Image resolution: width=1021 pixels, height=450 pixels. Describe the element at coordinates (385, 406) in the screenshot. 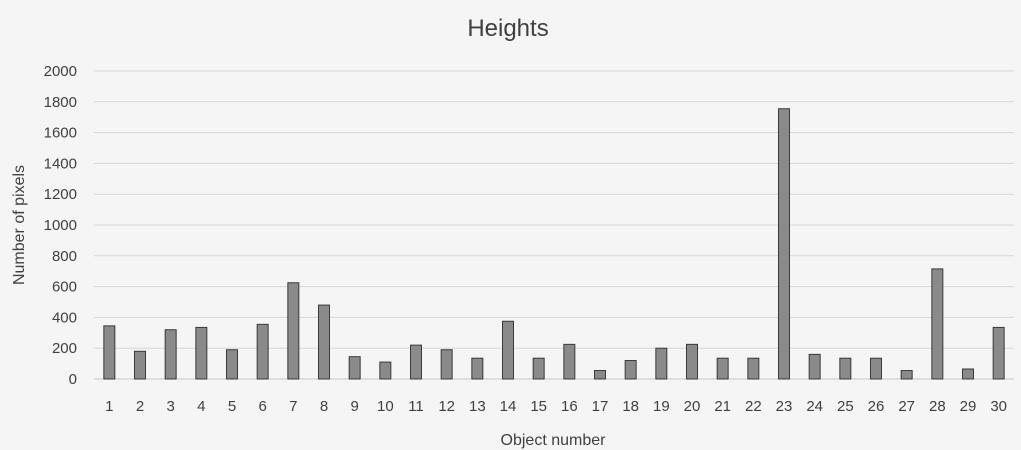

I see `x-tick-label: 10` at that location.